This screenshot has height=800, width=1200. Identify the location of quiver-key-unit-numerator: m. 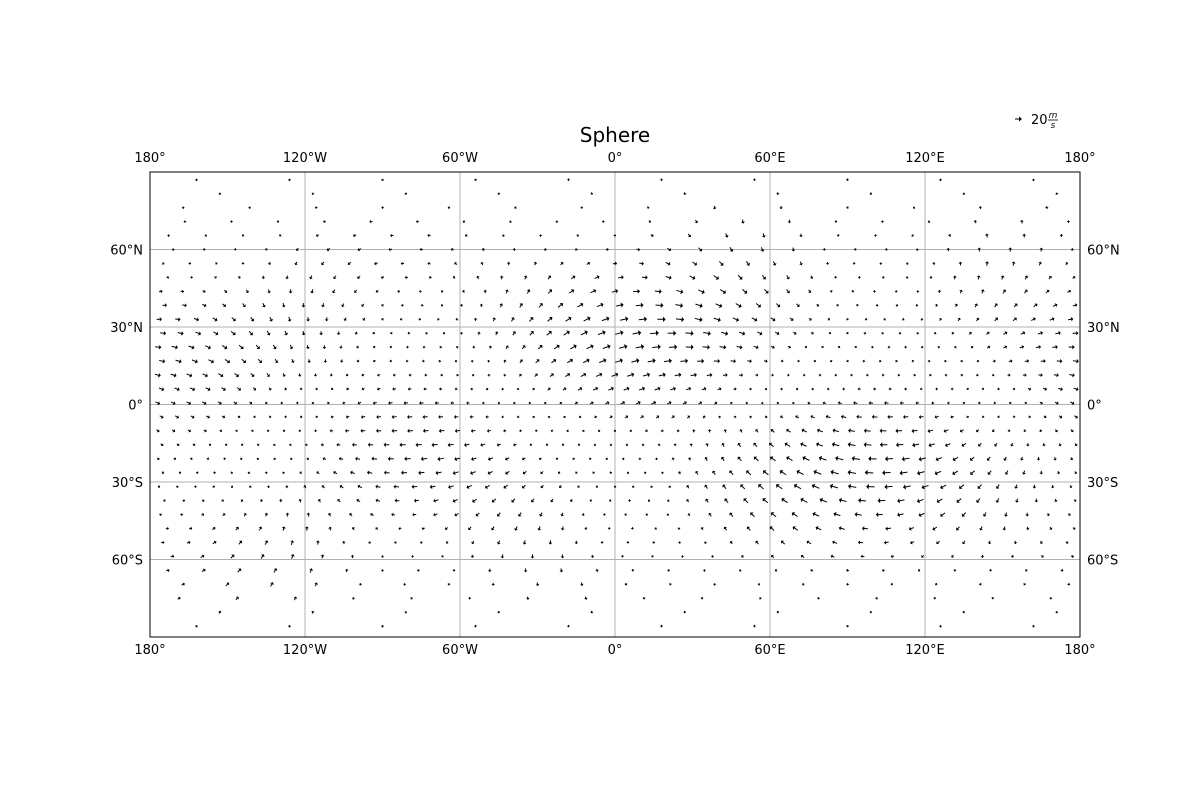
(1053, 116).